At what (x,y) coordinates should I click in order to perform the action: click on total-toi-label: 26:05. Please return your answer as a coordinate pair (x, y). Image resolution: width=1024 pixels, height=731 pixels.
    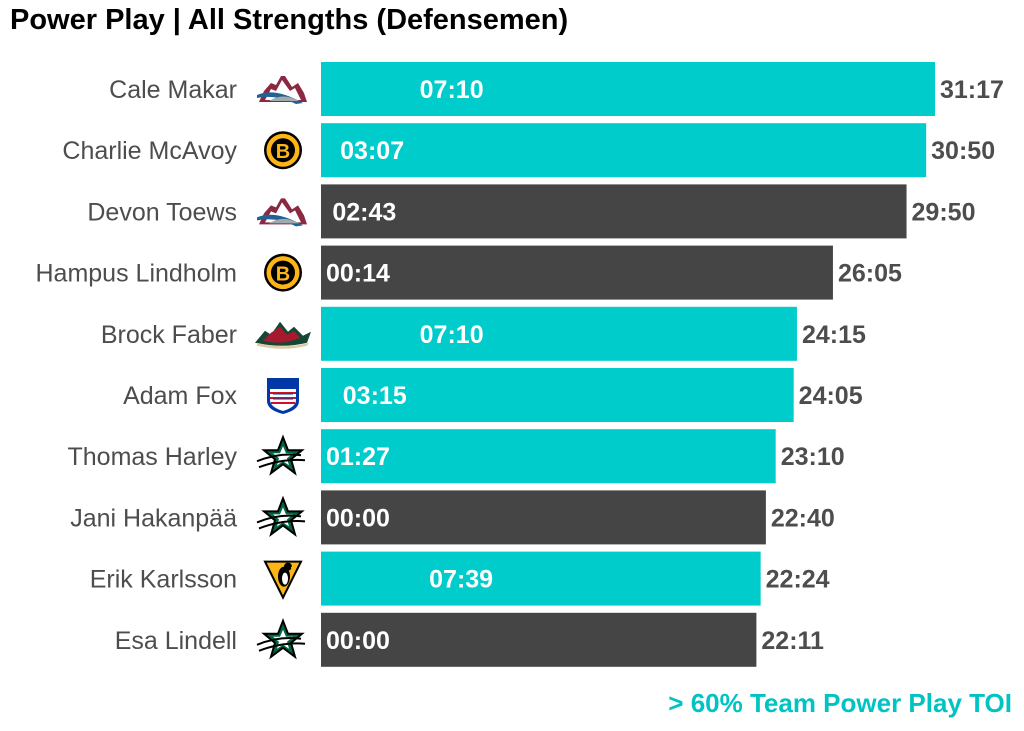
    Looking at the image, I should click on (870, 274).